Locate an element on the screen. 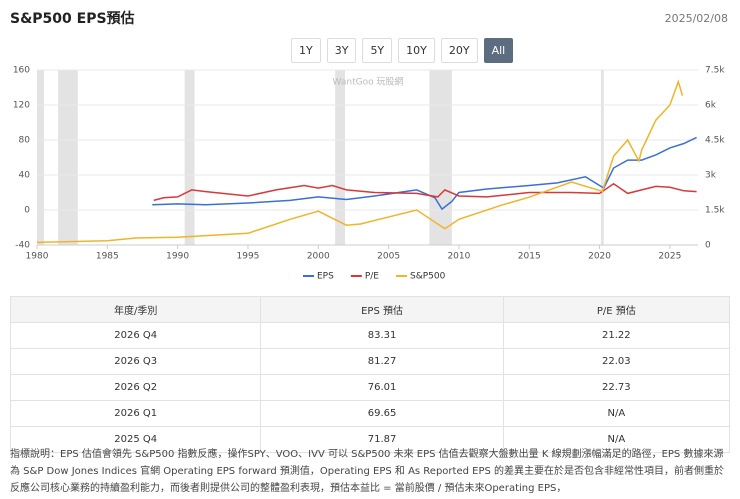  x-tick-label: 1980 is located at coordinates (37, 257).